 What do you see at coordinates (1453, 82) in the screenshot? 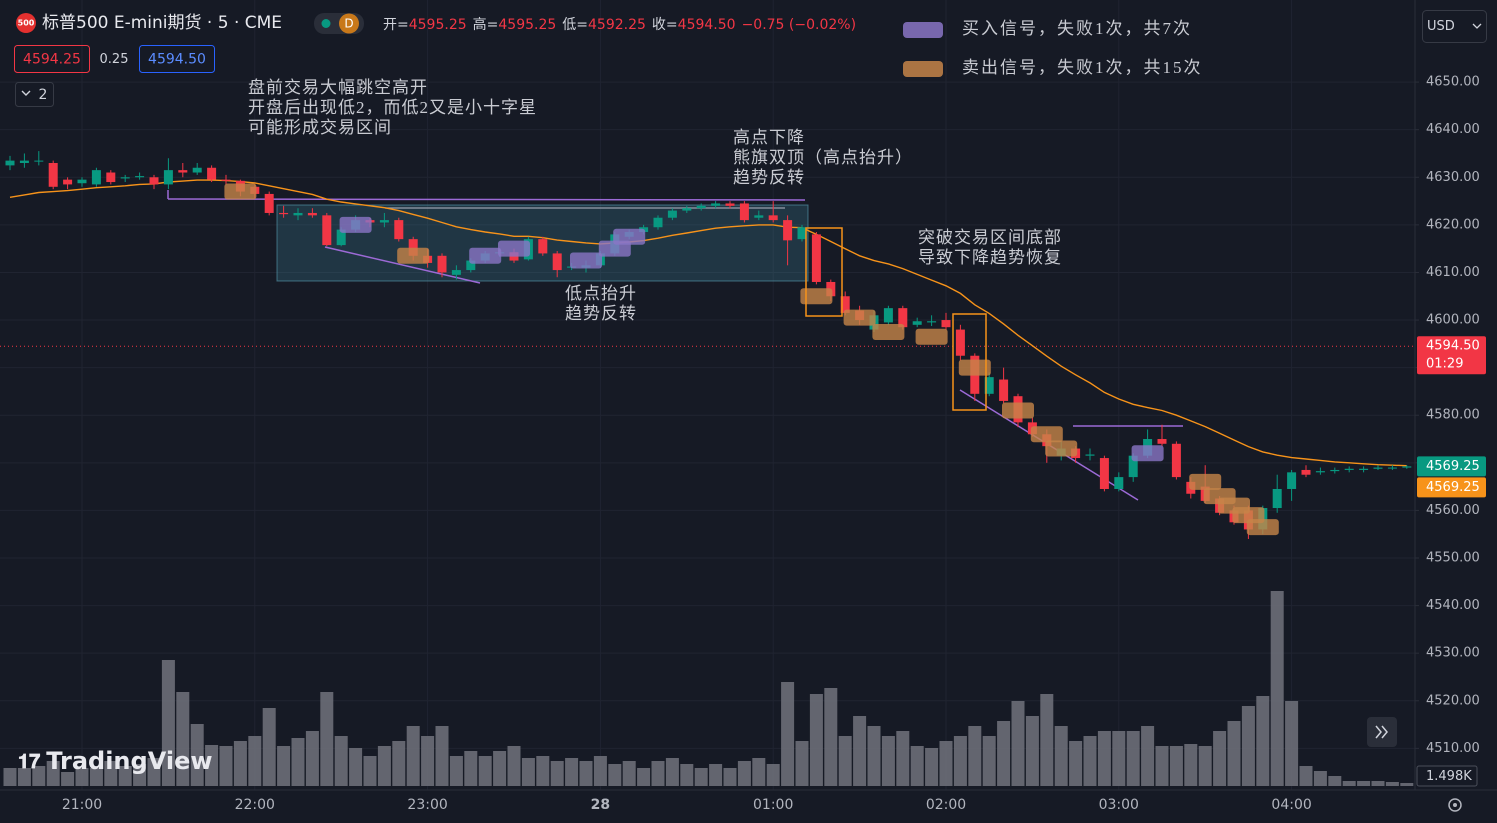
I see `y-tick-label: 4650.00` at bounding box center [1453, 82].